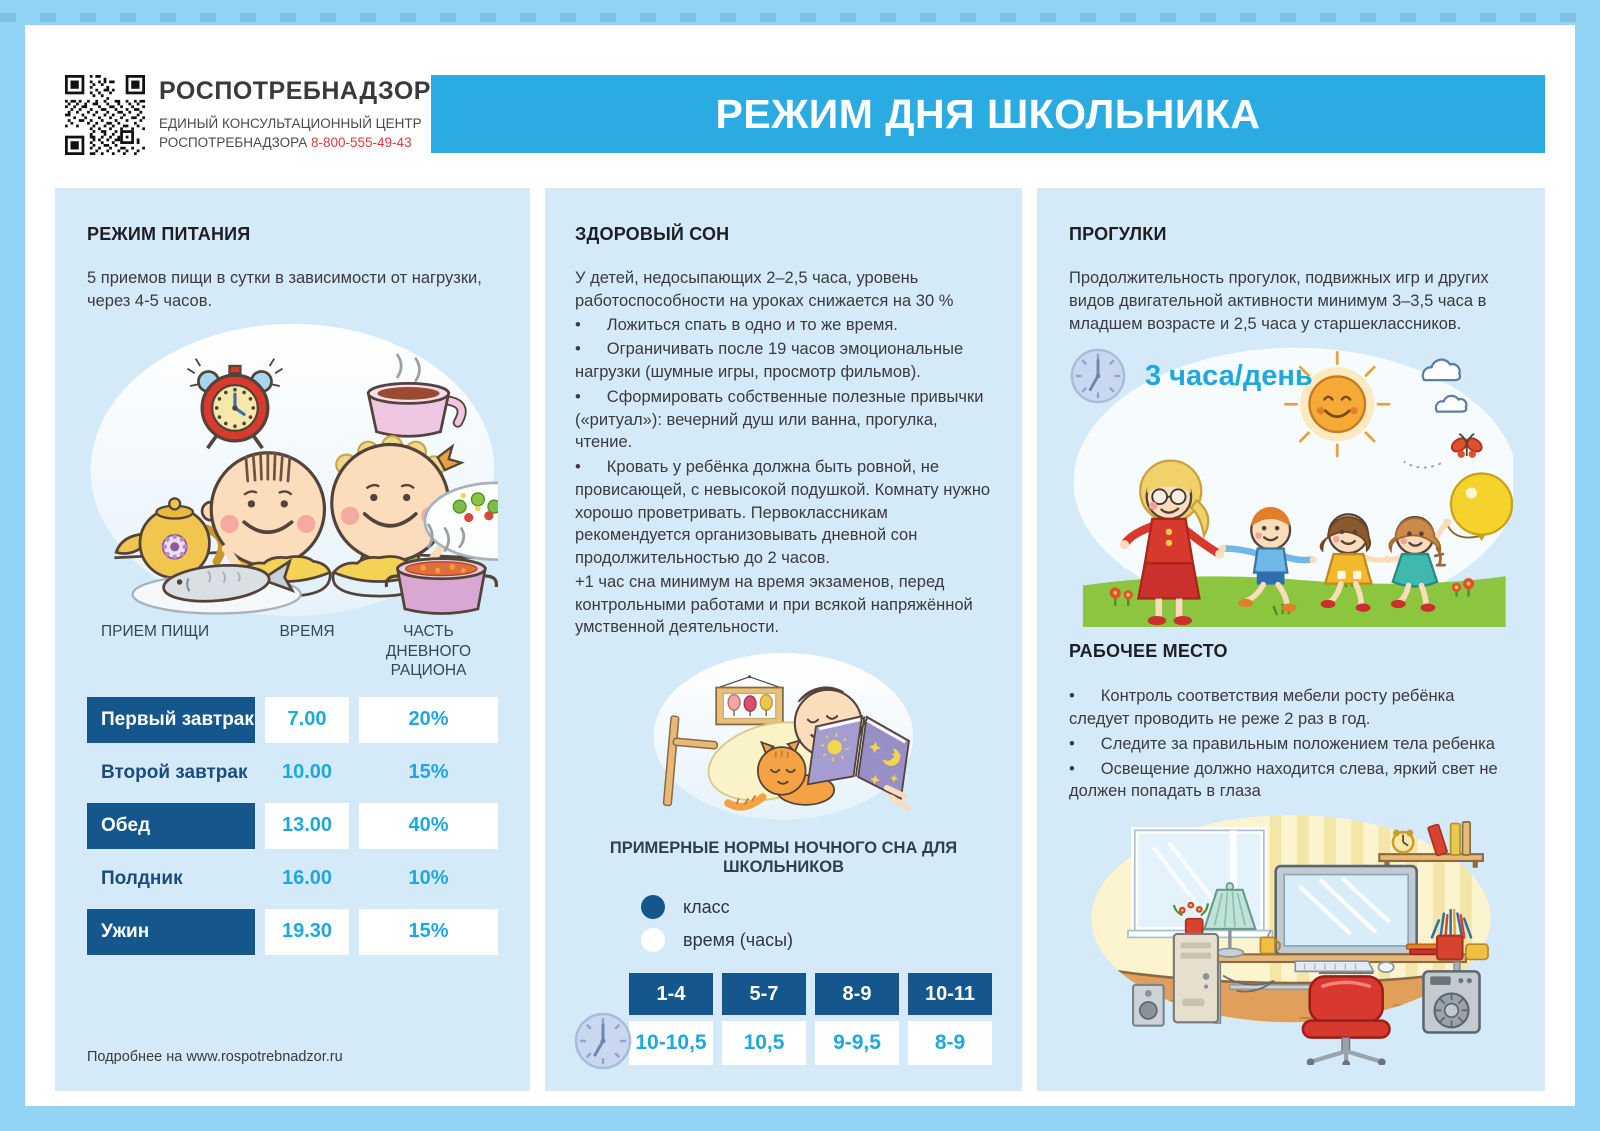 This screenshot has height=1131, width=1600. Describe the element at coordinates (307, 931) in the screenshot. I see `meal-time: 19.30` at that location.